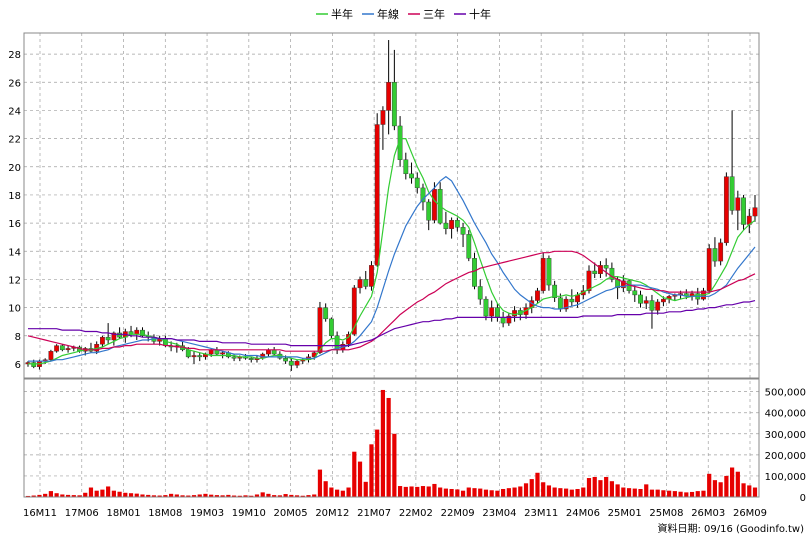  I want to click on price-tick-label: 28, so click(14, 55).